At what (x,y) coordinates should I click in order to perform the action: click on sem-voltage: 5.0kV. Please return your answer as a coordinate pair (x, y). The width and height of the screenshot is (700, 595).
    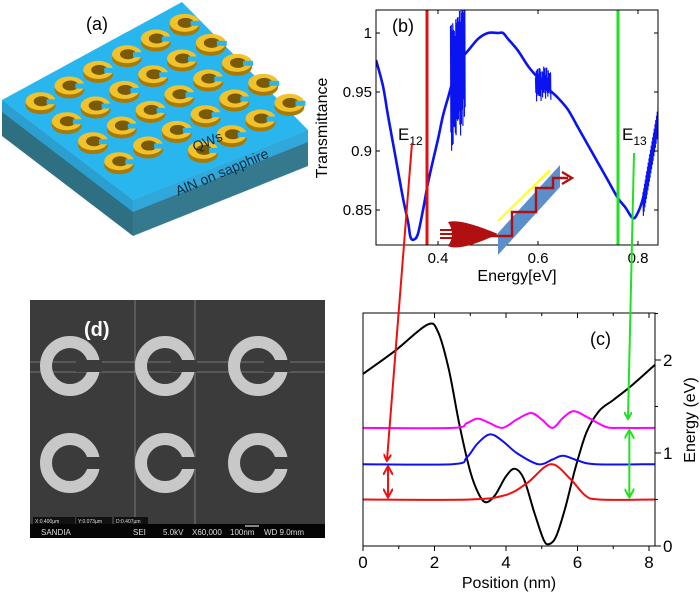
    Looking at the image, I should click on (173, 532).